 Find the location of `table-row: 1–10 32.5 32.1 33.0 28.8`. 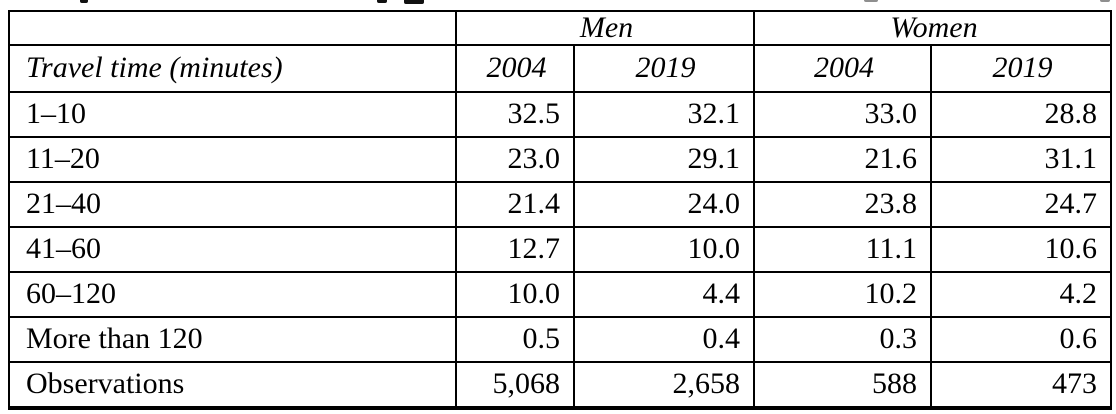

table-row: 1–10 32.5 32.1 33.0 28.8 is located at coordinates (560, 114).